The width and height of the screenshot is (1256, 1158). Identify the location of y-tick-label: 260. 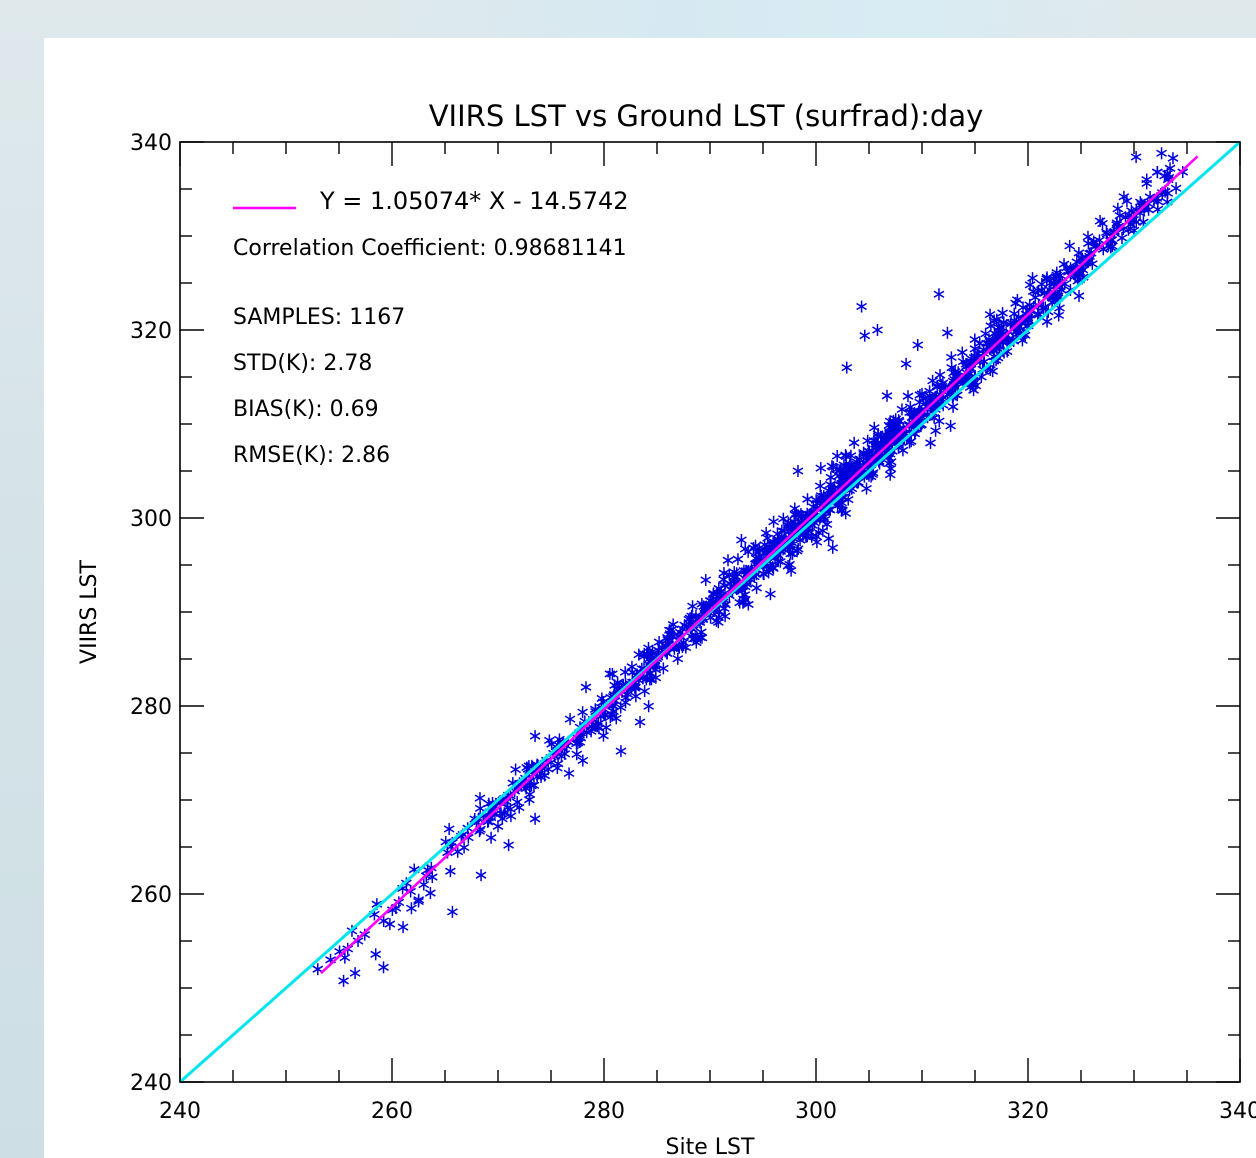
(151, 895).